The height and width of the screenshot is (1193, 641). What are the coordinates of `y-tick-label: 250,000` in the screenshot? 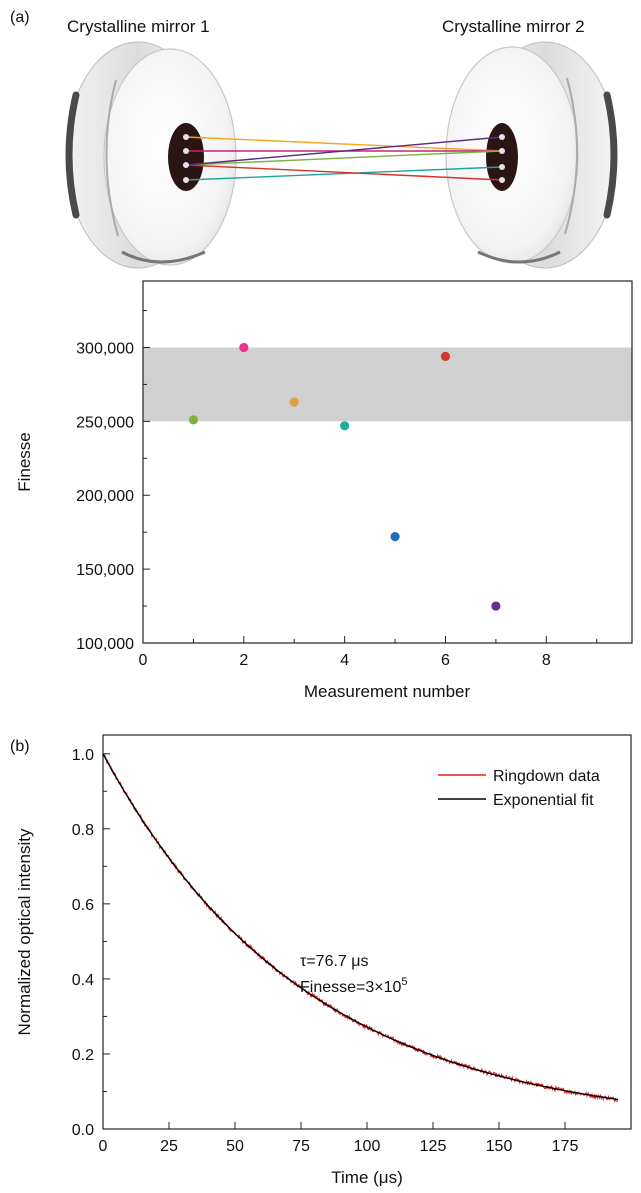 It's located at (105, 422).